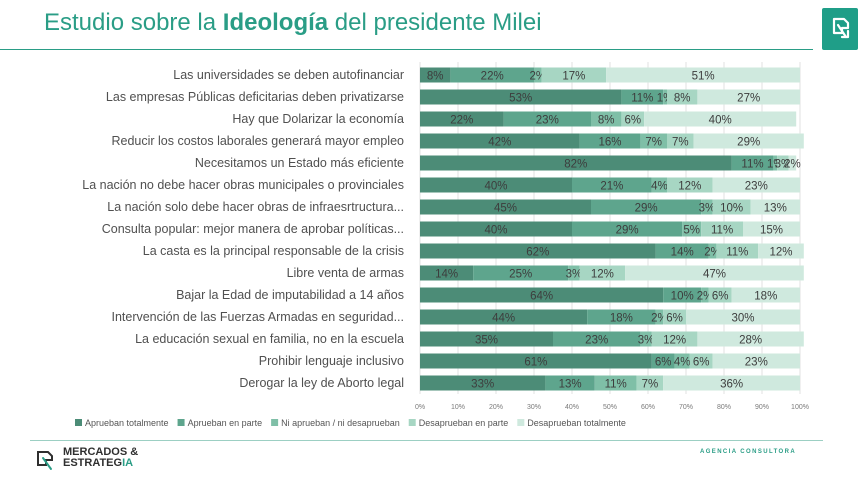 Image resolution: width=862 pixels, height=484 pixels. I want to click on data-label: 64%, so click(541, 297).